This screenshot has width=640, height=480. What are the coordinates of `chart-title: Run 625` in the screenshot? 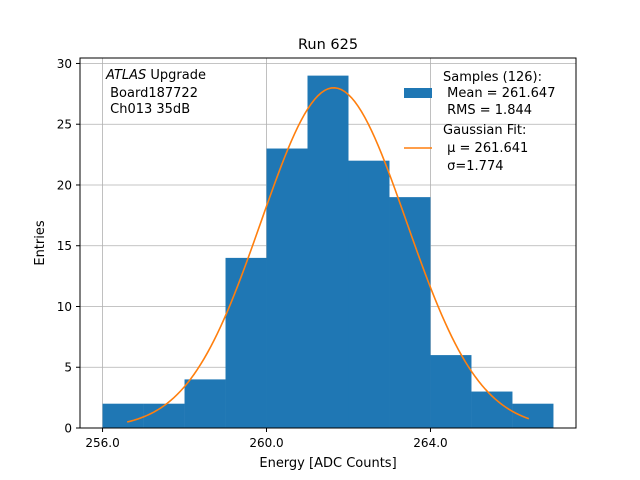 It's located at (328, 45).